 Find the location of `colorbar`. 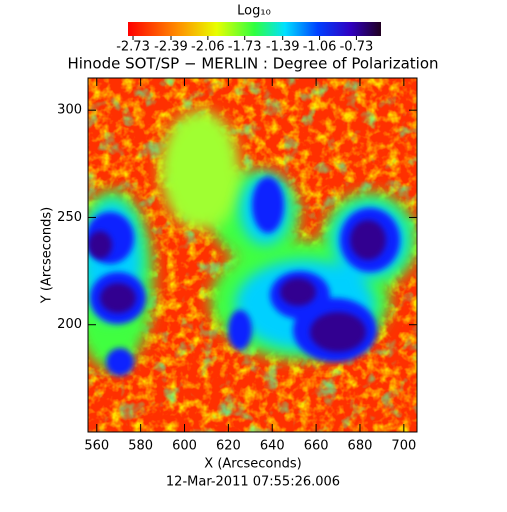

colorbar is located at coordinates (254, 29).